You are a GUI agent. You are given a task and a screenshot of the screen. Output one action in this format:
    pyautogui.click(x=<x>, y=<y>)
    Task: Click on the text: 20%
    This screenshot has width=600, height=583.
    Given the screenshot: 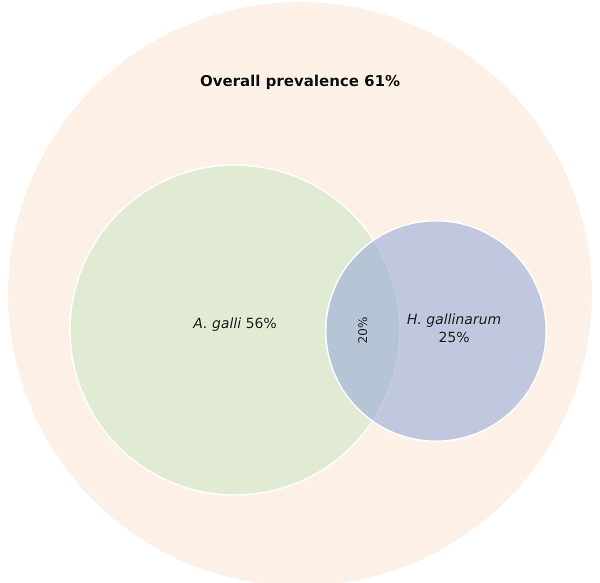 What is the action you would take?
    pyautogui.click(x=363, y=330)
    